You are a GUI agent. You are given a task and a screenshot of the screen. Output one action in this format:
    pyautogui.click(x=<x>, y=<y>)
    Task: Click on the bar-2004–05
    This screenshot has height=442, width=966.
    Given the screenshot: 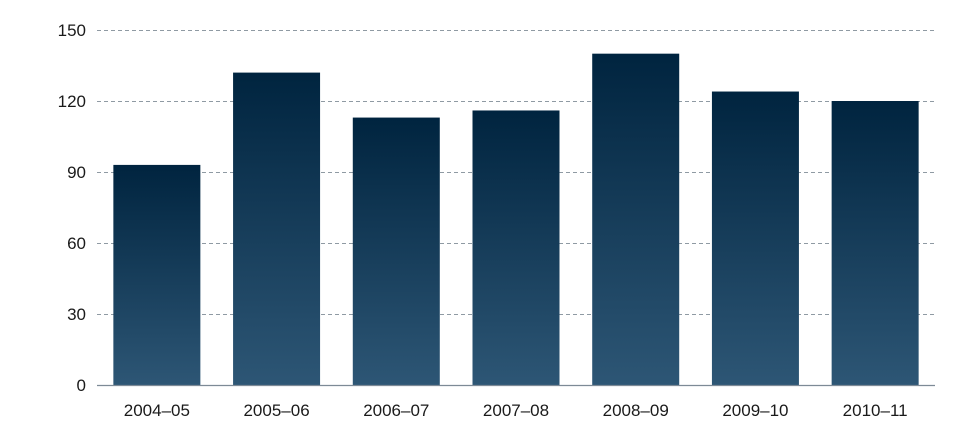 What is the action you would take?
    pyautogui.click(x=157, y=274)
    